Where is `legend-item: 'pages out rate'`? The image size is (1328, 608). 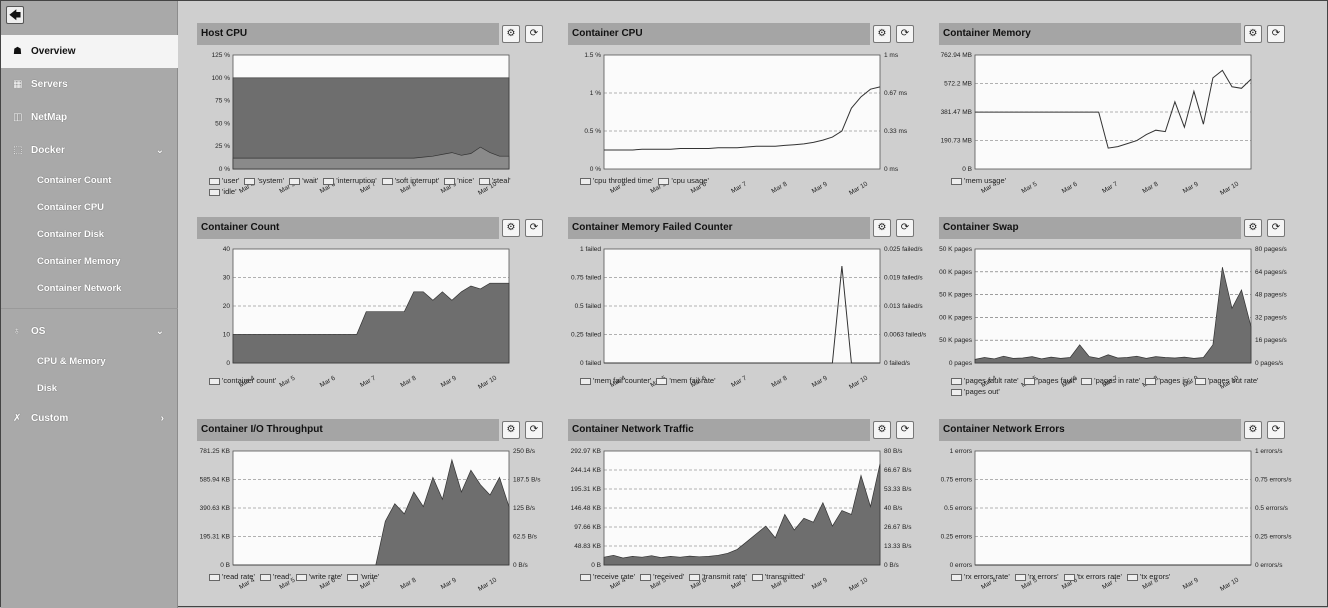 legend-item: 'pages out rate' is located at coordinates (1226, 380).